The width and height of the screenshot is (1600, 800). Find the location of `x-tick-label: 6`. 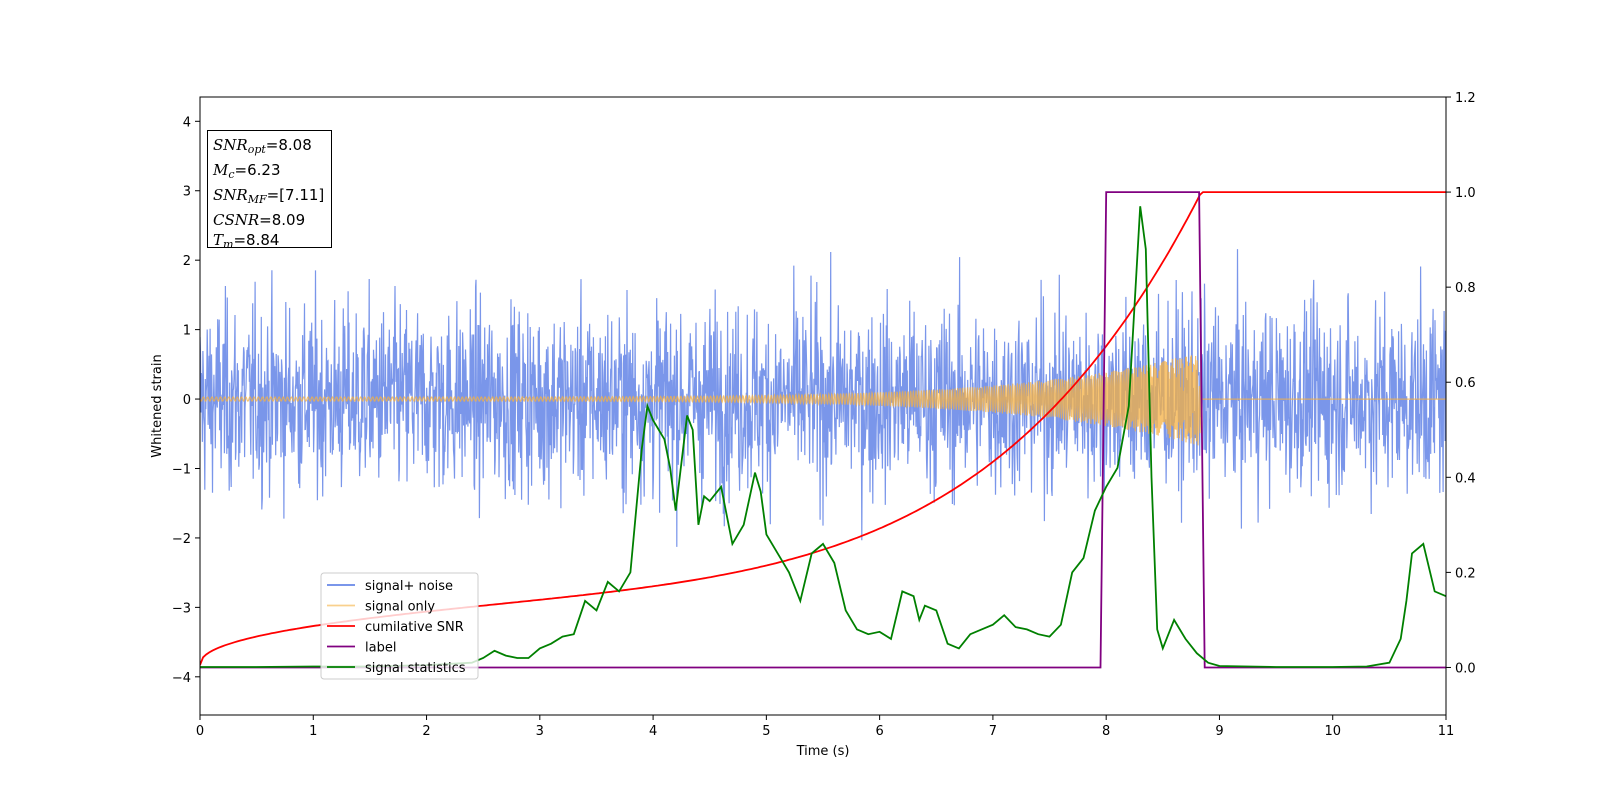

x-tick-label: 6 is located at coordinates (879, 731).